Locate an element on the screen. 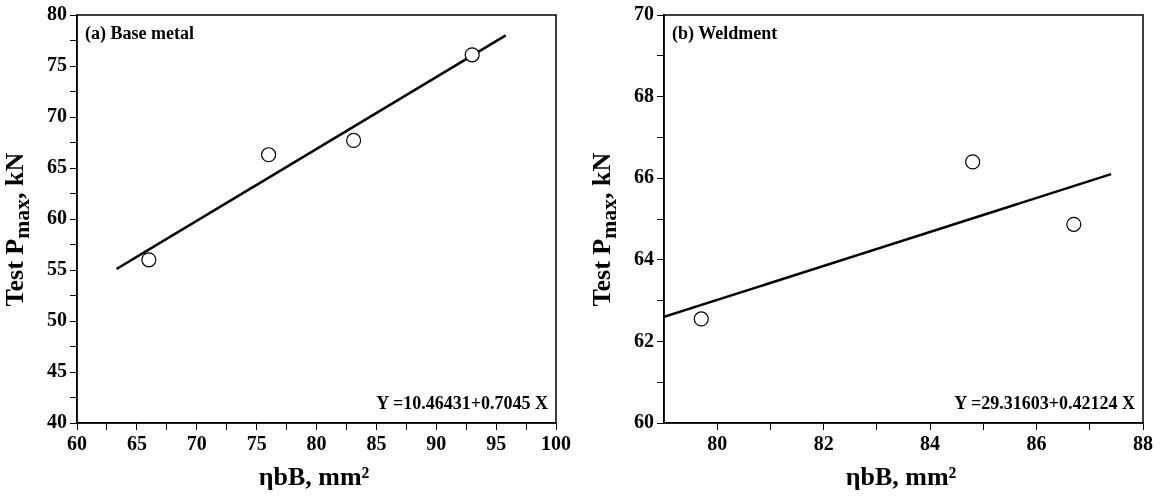 This screenshot has width=1174, height=500. y-tick-label: 62 is located at coordinates (644, 339).